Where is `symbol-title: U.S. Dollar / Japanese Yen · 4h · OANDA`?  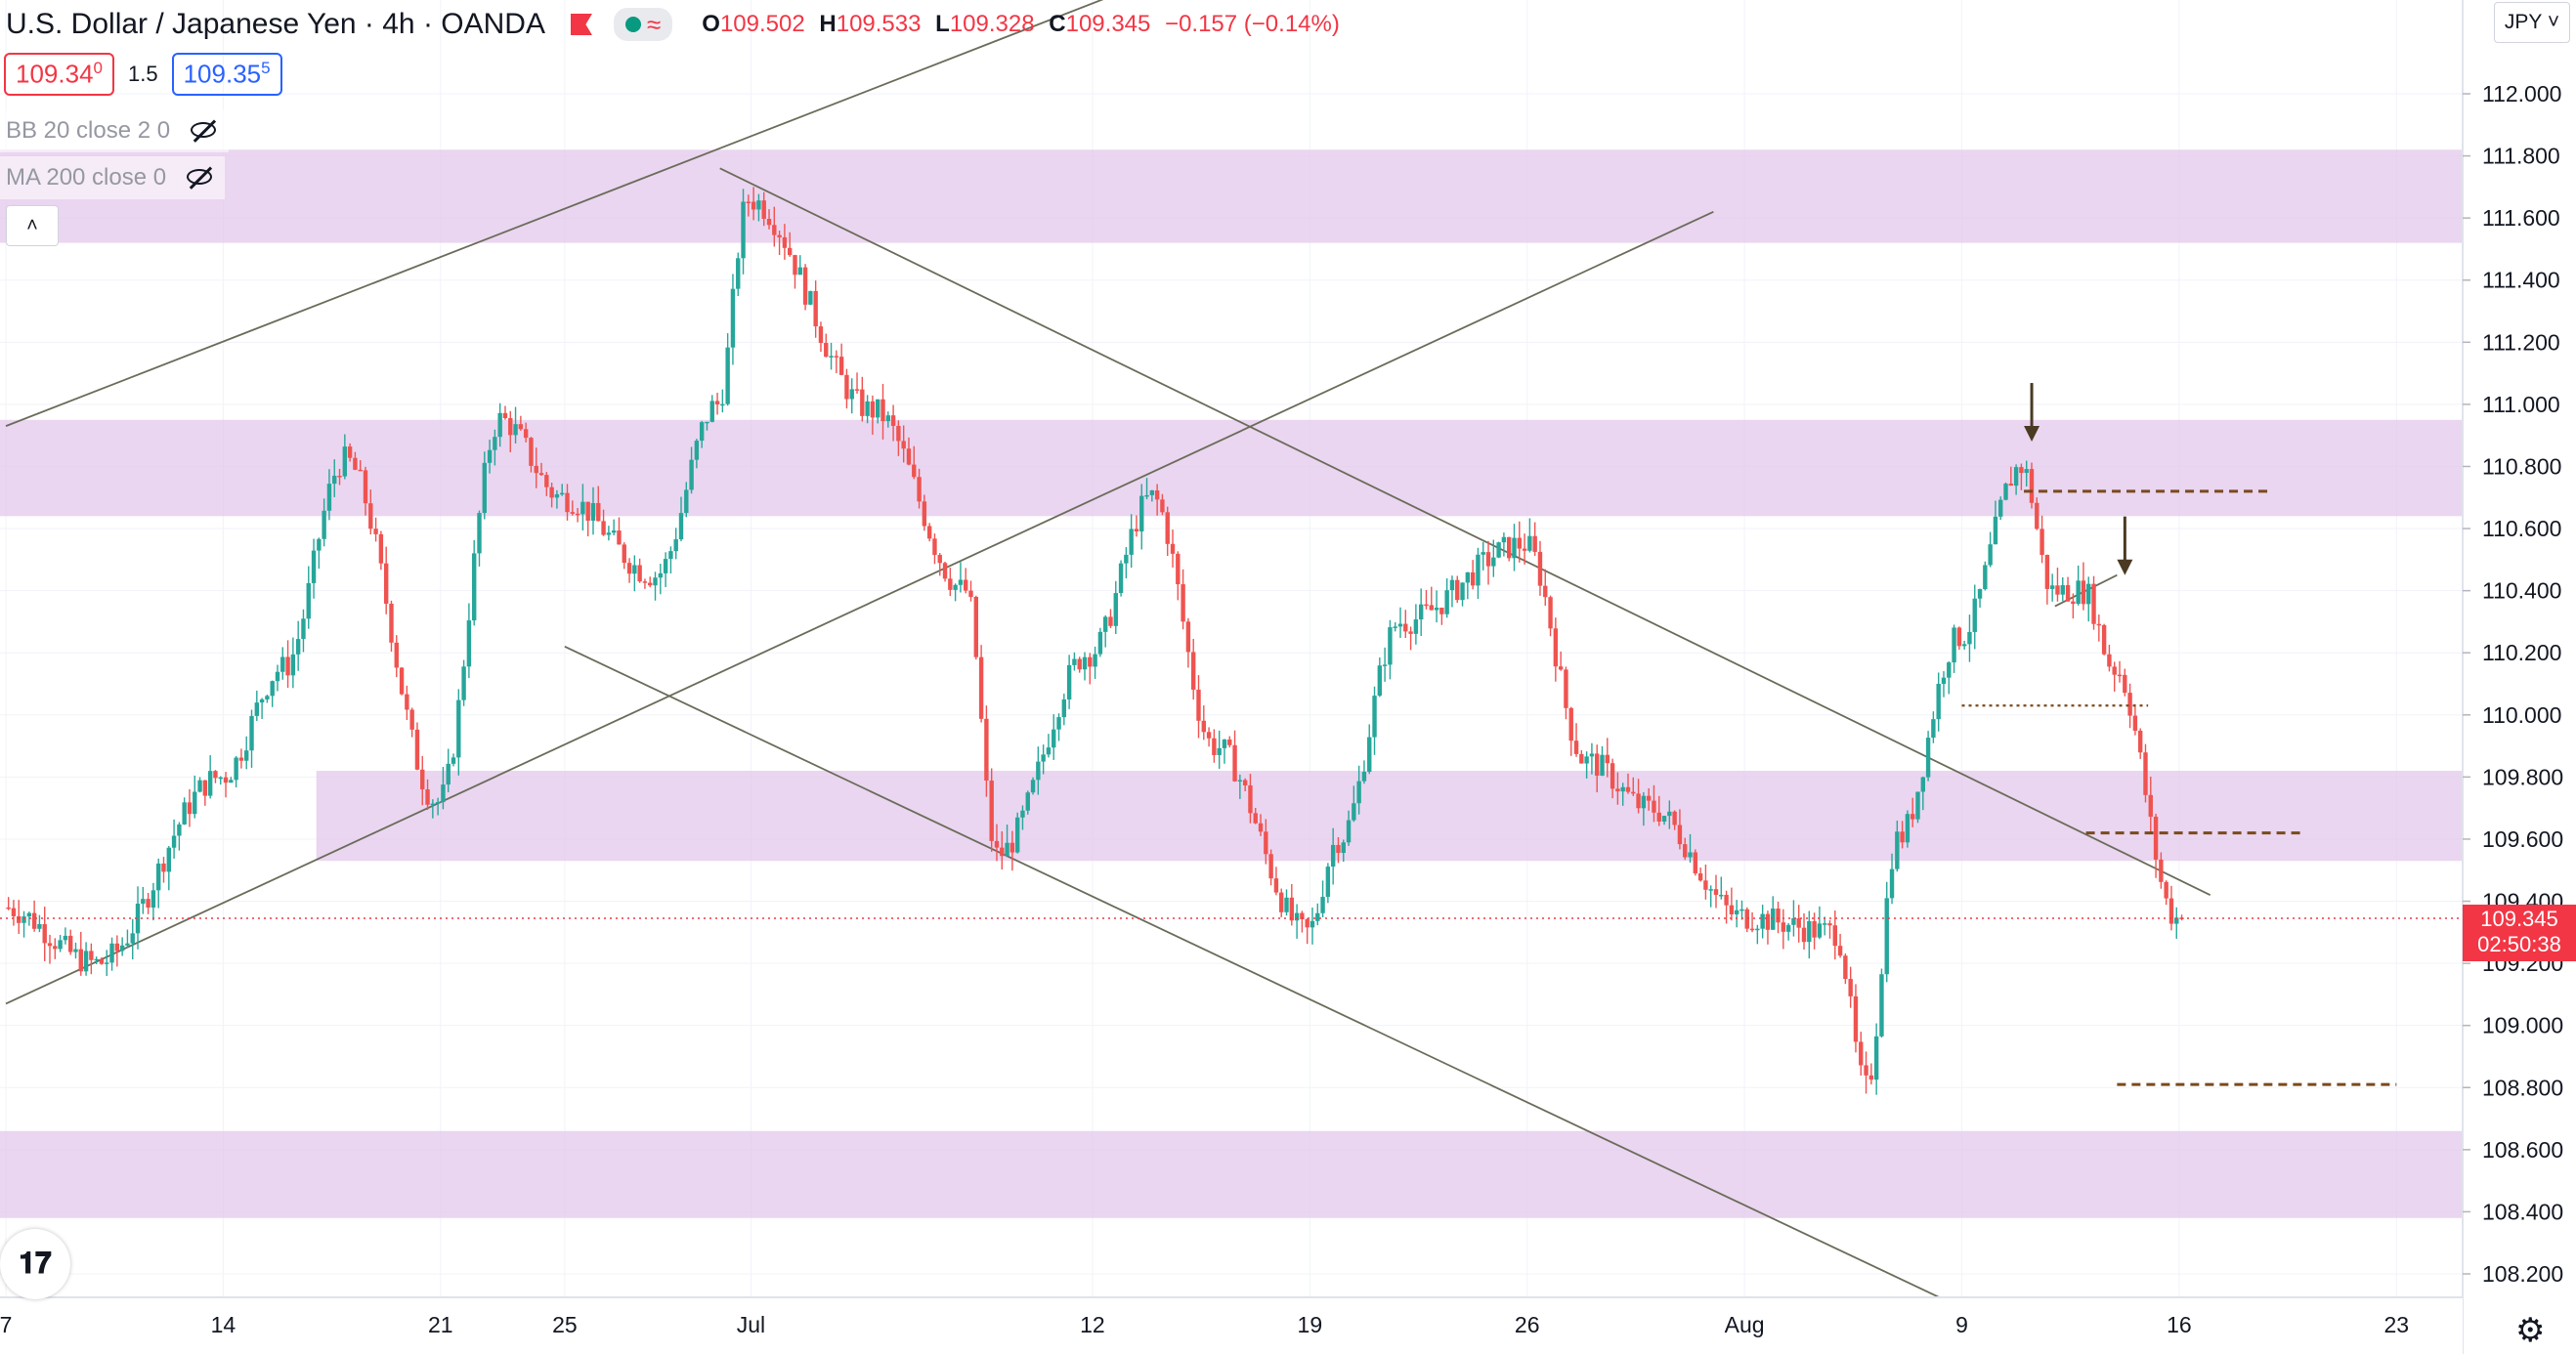
symbol-title: U.S. Dollar / Japanese Yen · 4h · OANDA is located at coordinates (275, 24).